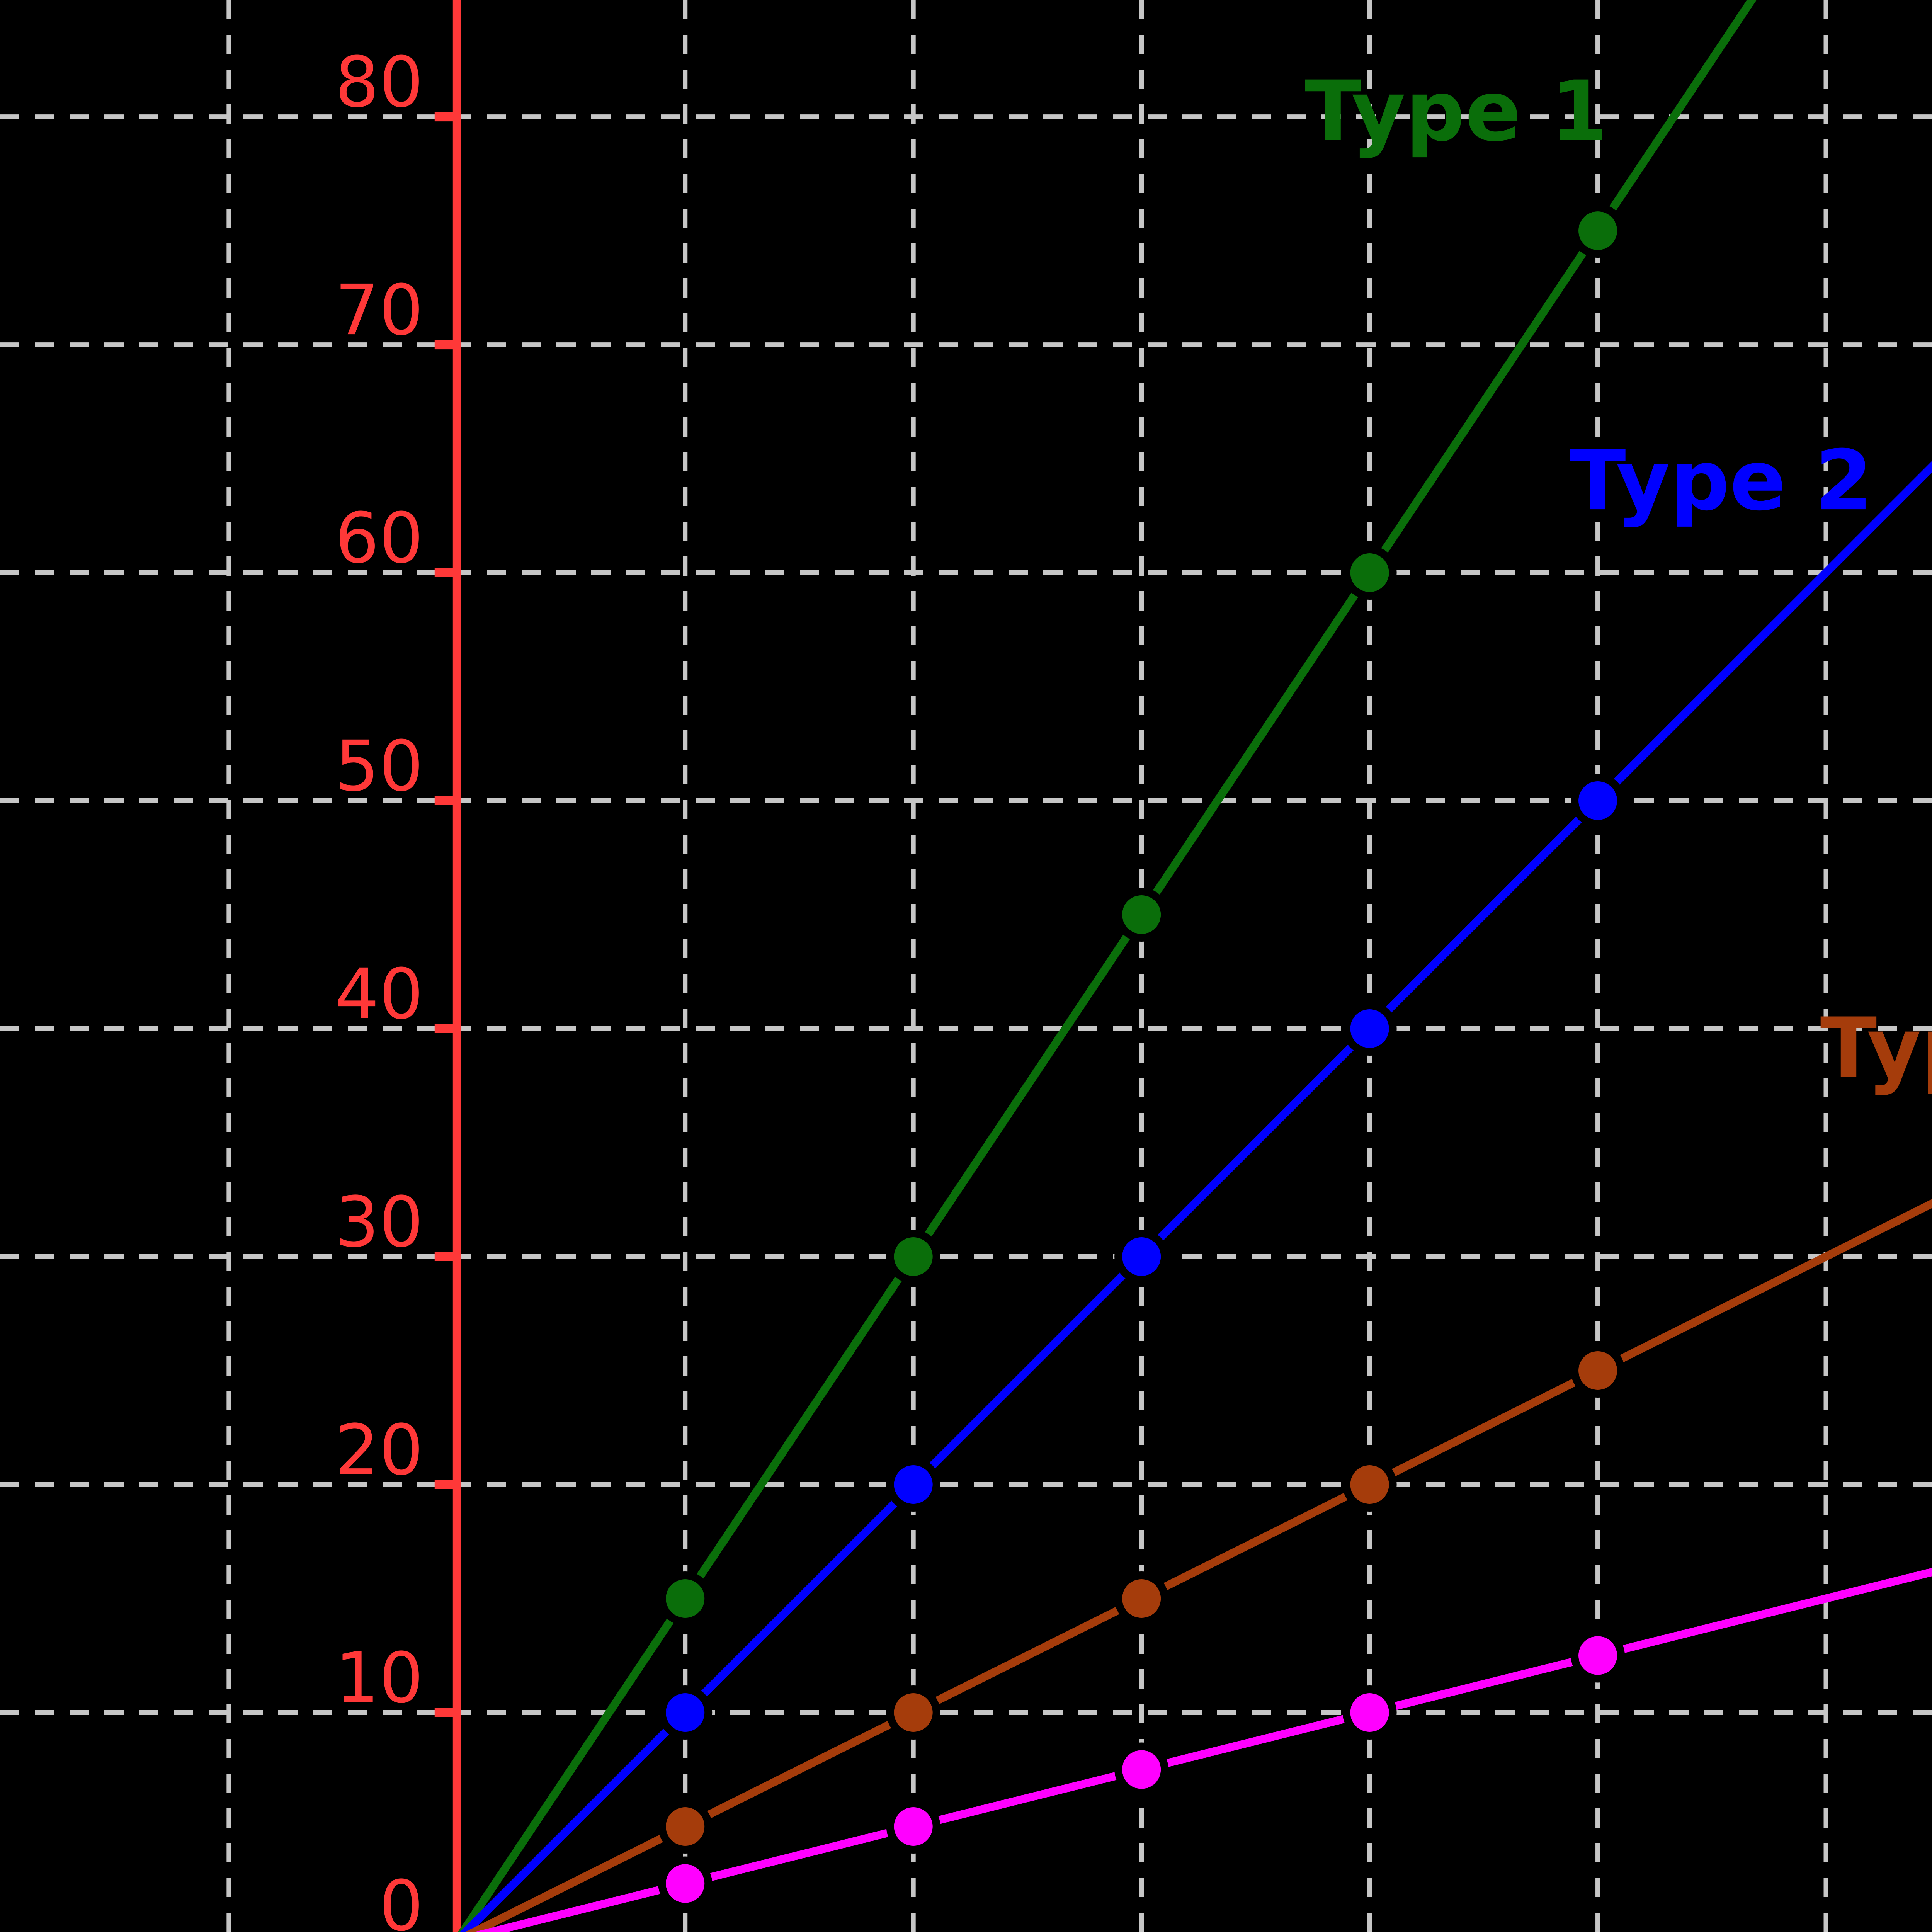 The width and height of the screenshot is (1932, 1932). I want to click on y-tick-label: 70, so click(379, 310).